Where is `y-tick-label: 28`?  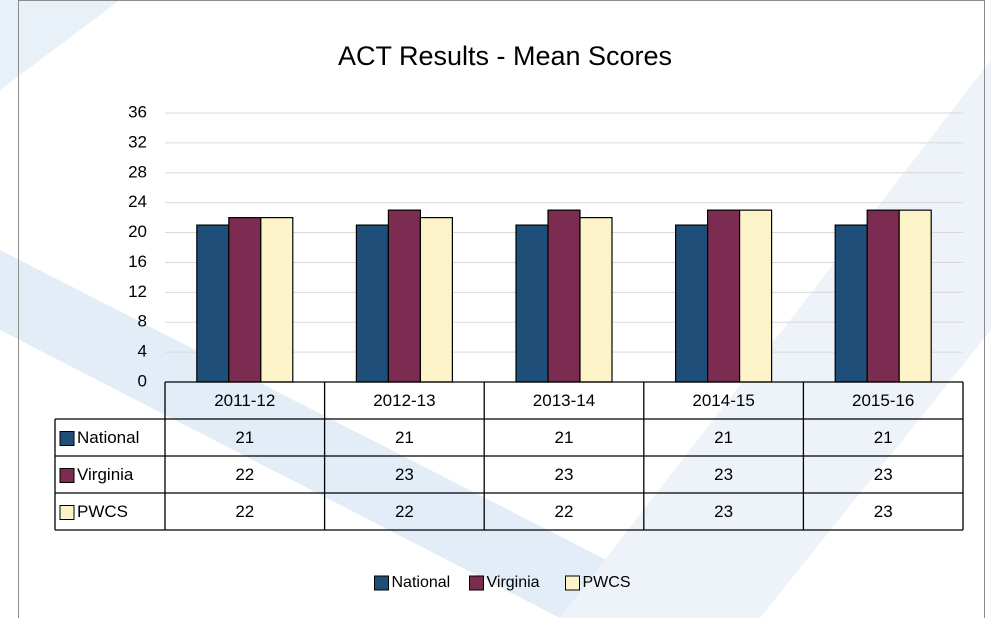 y-tick-label: 28 is located at coordinates (137, 171).